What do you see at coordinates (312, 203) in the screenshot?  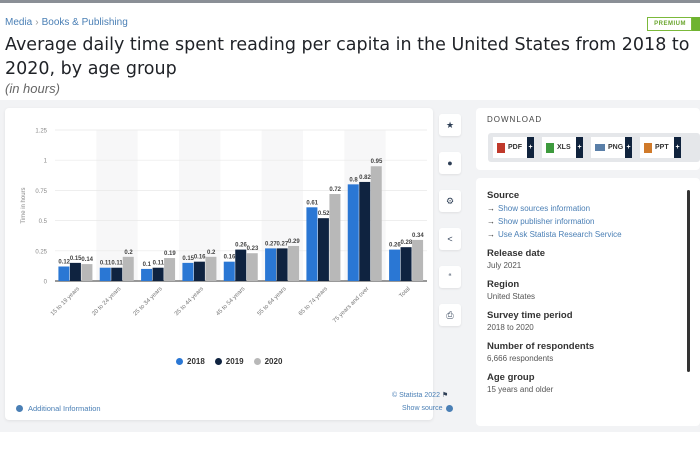 I see `data-label: 0.61` at bounding box center [312, 203].